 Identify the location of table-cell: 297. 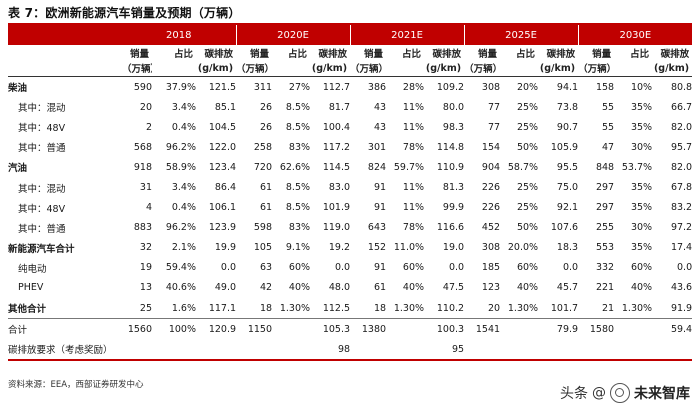
(605, 188).